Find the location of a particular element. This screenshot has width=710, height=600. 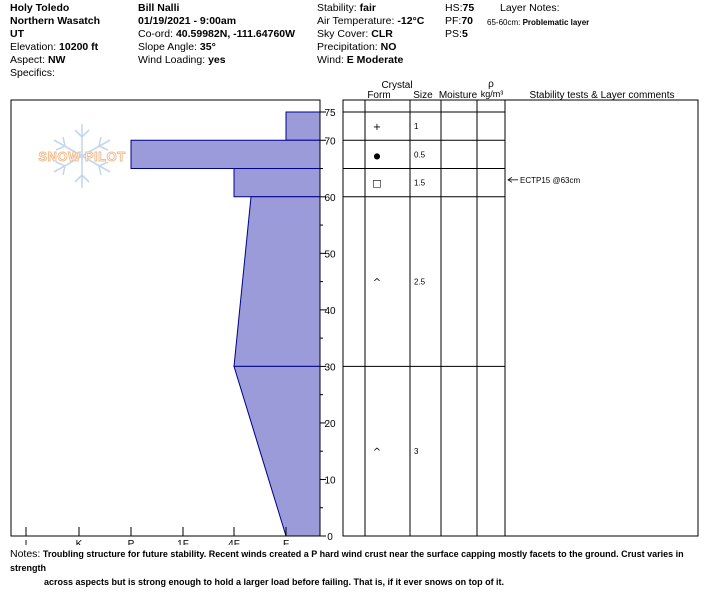

height-tick-label: 50 is located at coordinates (330, 254).